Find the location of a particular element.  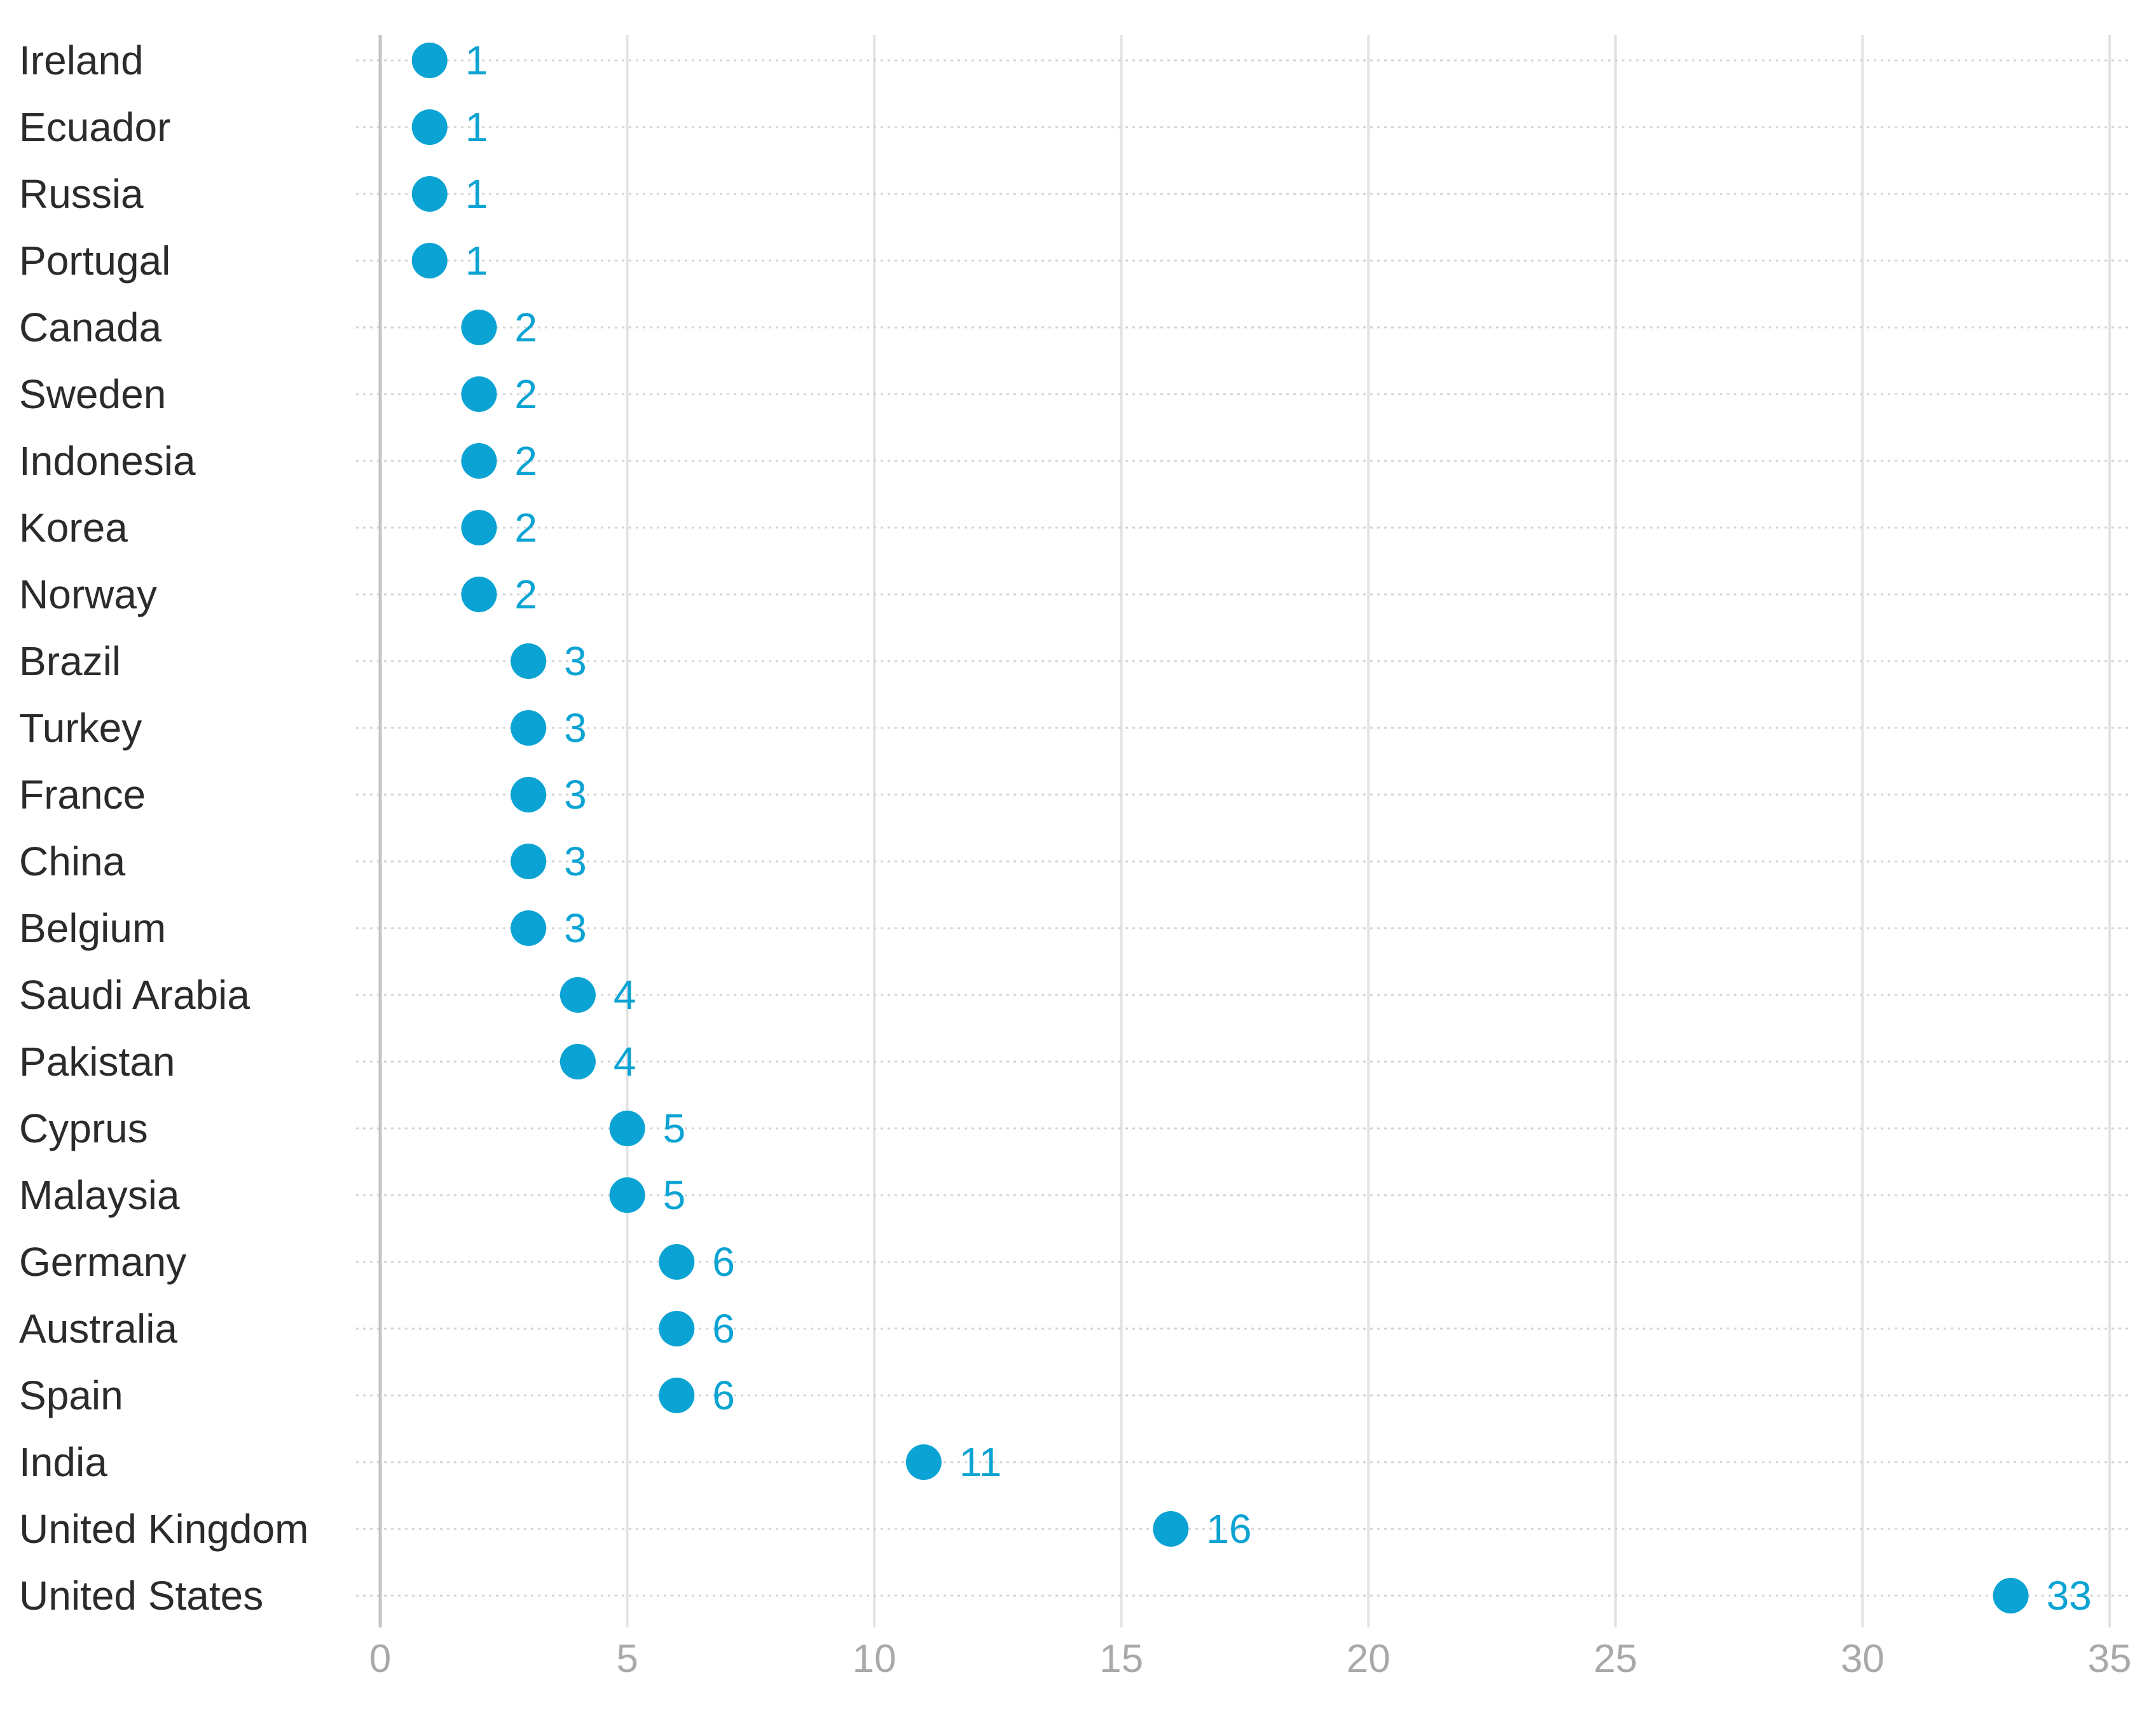

value-label-india: 11 is located at coordinates (980, 1462).